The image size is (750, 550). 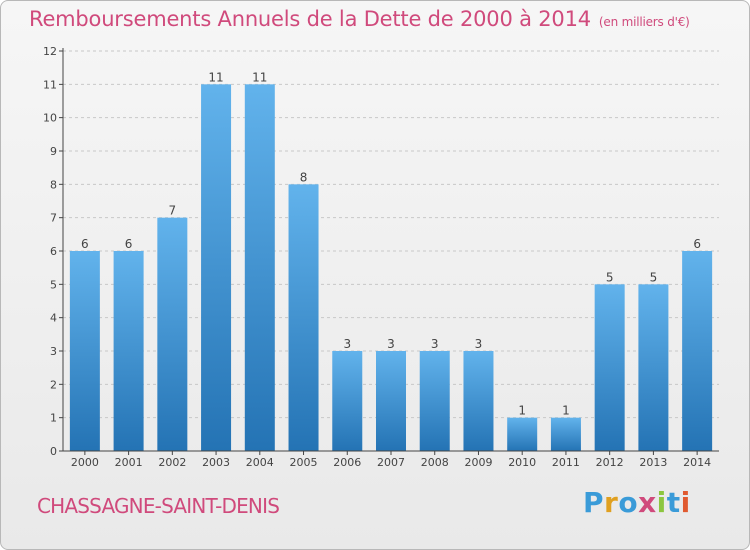 I want to click on x-tick-label: 2006, so click(x=347, y=462).